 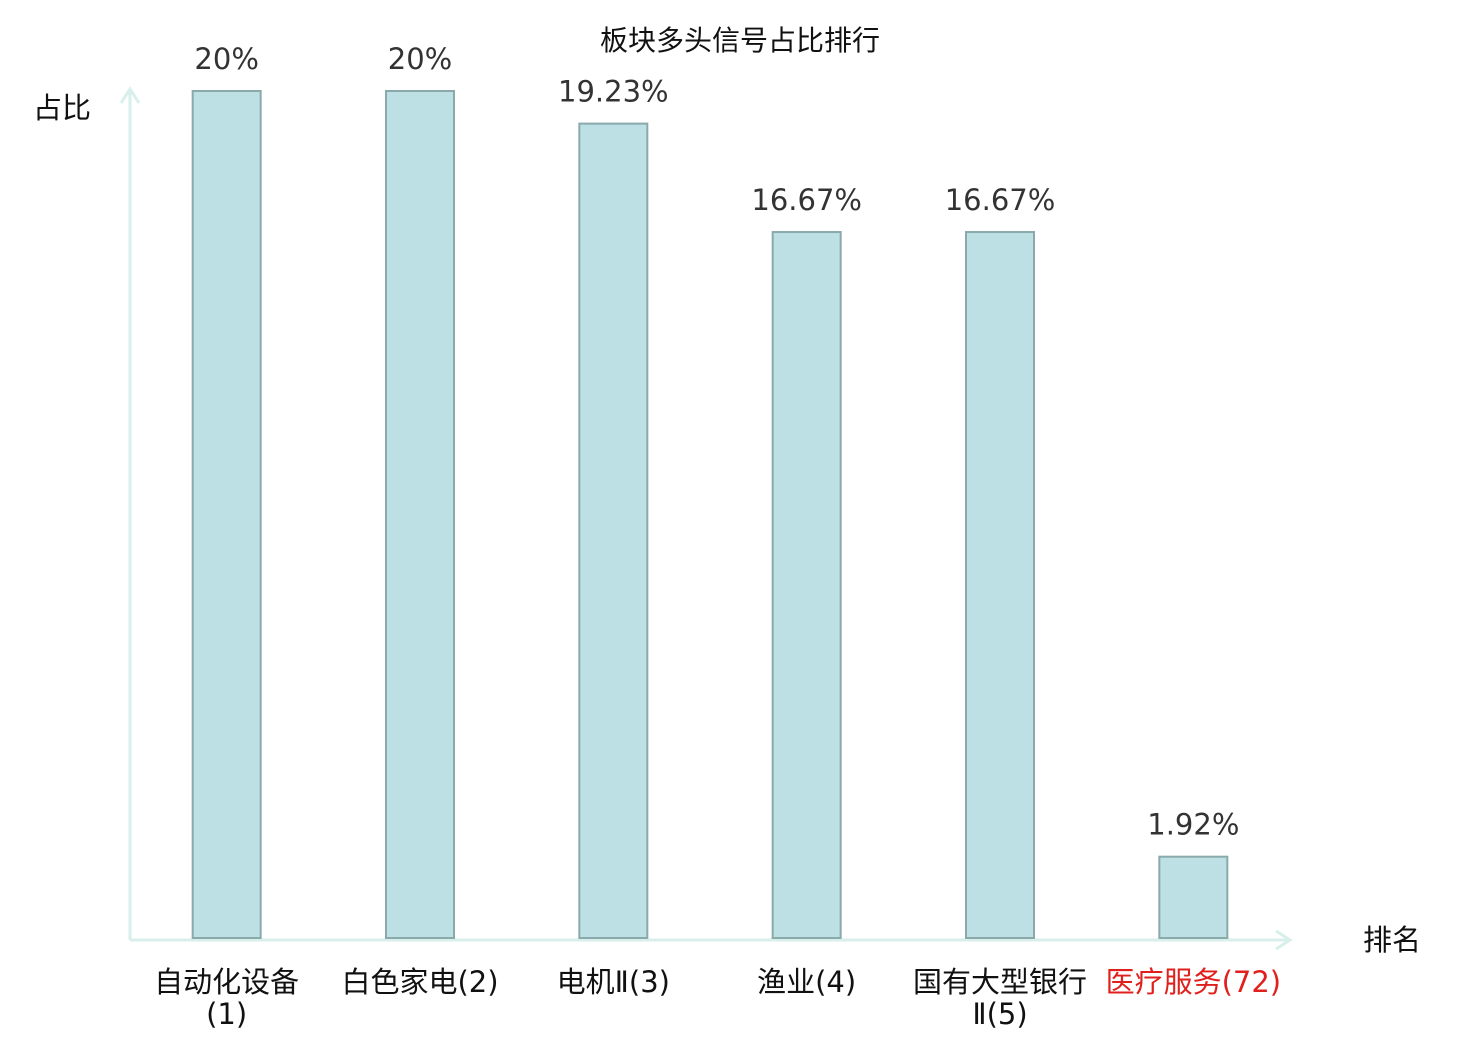 I want to click on x-tick-label: 医疗服务(72), so click(x=1193, y=982).